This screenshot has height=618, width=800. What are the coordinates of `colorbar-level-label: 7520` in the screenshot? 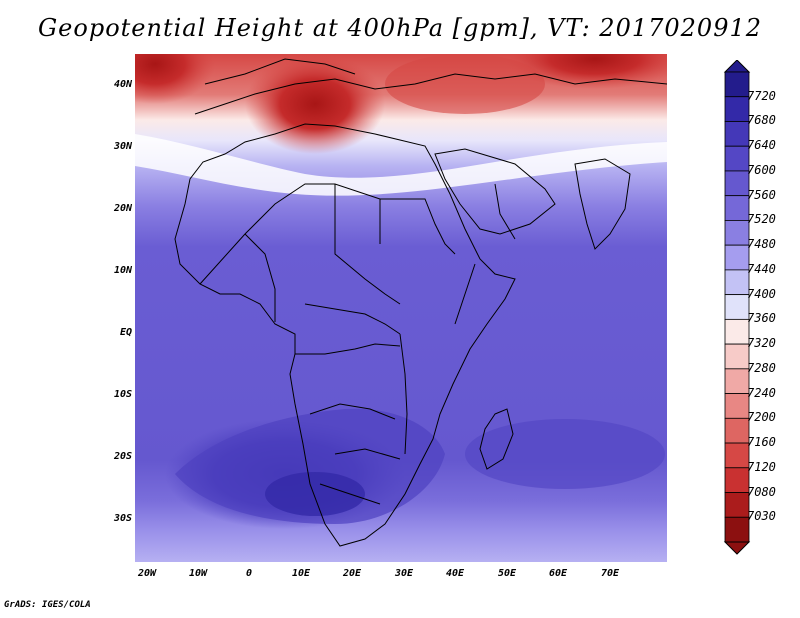 It's located at (761, 219).